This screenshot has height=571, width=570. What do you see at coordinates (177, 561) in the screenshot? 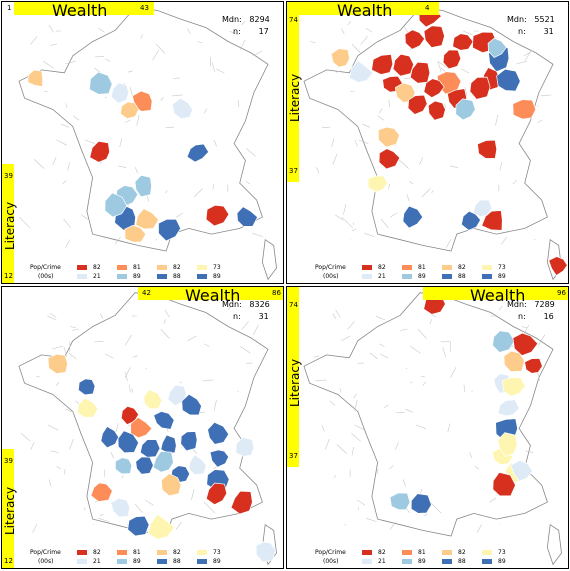
I see `legend-label: 88` at bounding box center [177, 561].